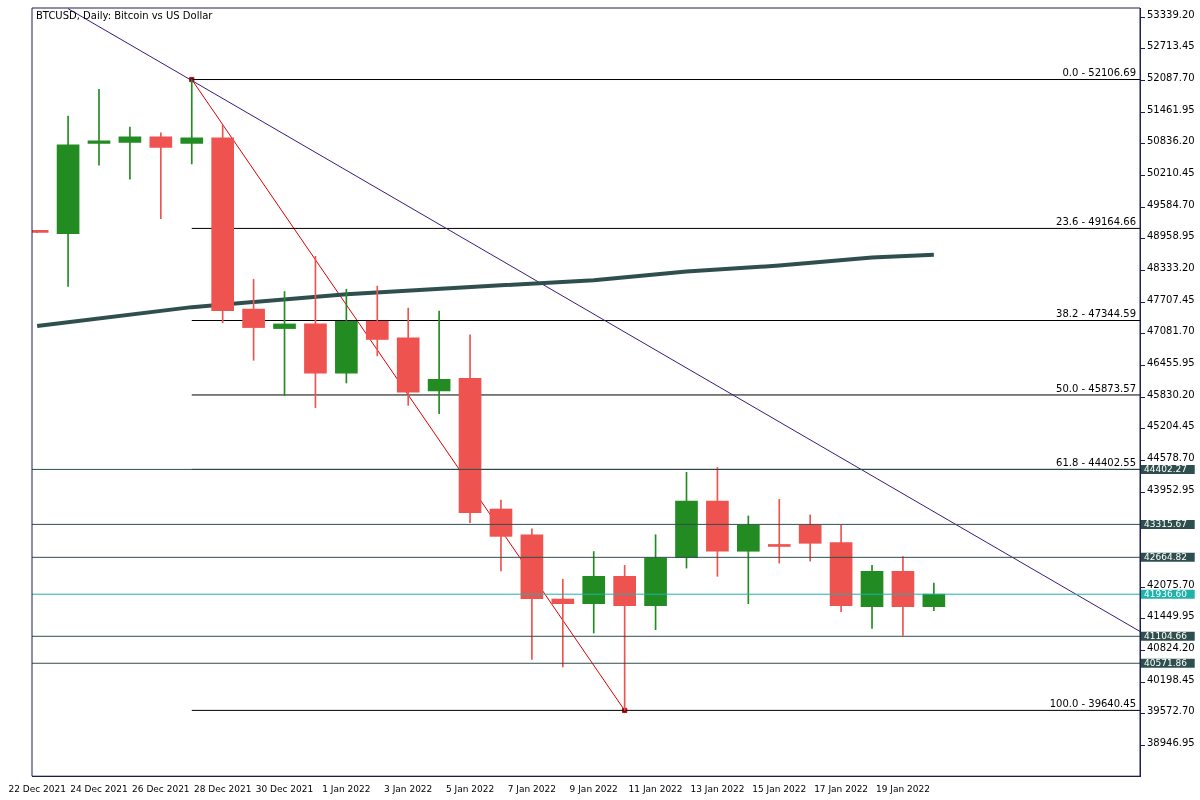  I want to click on x-tick-label: 22 Dec 2021, so click(37, 788).